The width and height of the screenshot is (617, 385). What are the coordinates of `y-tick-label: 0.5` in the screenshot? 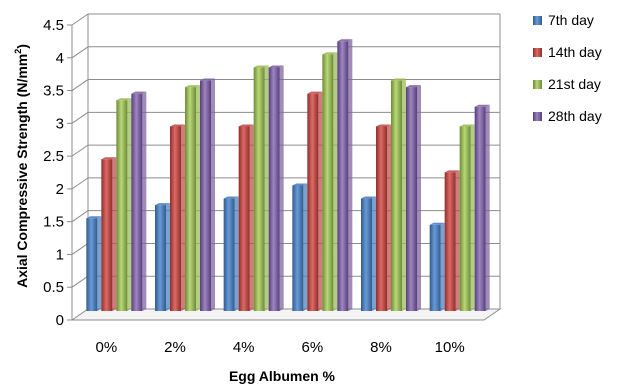 It's located at (53, 287).